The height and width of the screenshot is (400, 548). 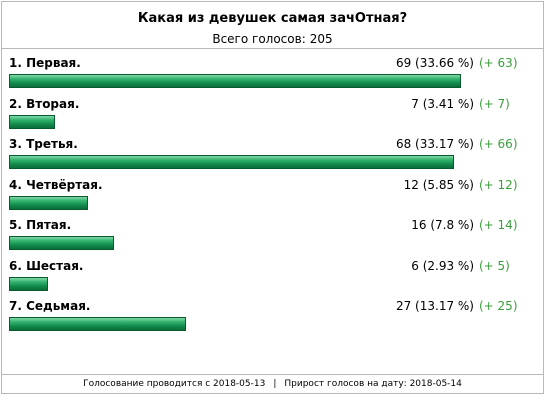 What do you see at coordinates (50, 306) in the screenshot?
I see `option-label: 7. Седьмая.` at bounding box center [50, 306].